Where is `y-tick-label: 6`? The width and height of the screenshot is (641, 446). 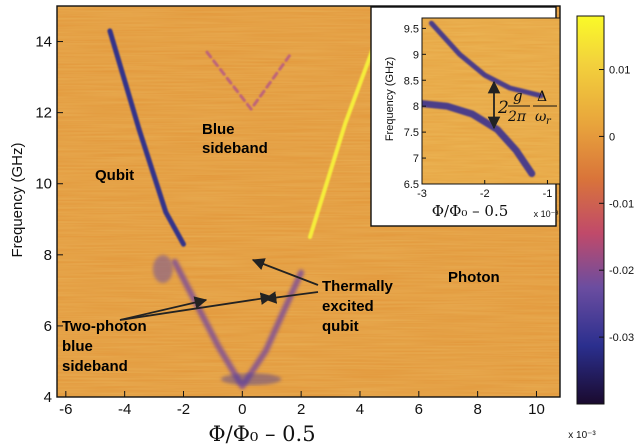 y-tick-label: 6 is located at coordinates (48, 326).